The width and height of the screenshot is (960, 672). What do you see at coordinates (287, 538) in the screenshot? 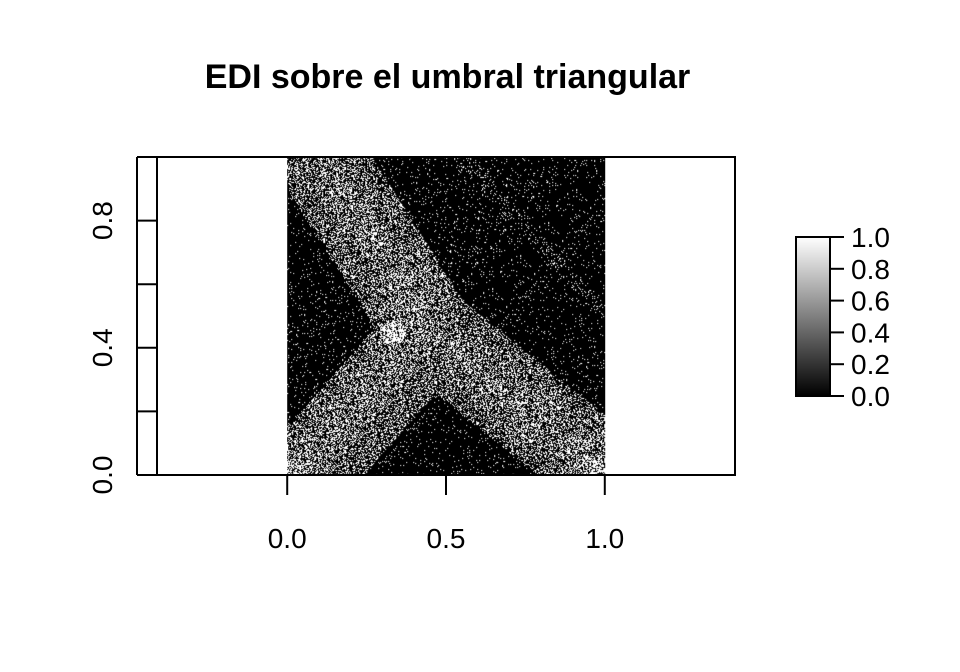
I see `x-tick-label: 0.0` at bounding box center [287, 538].